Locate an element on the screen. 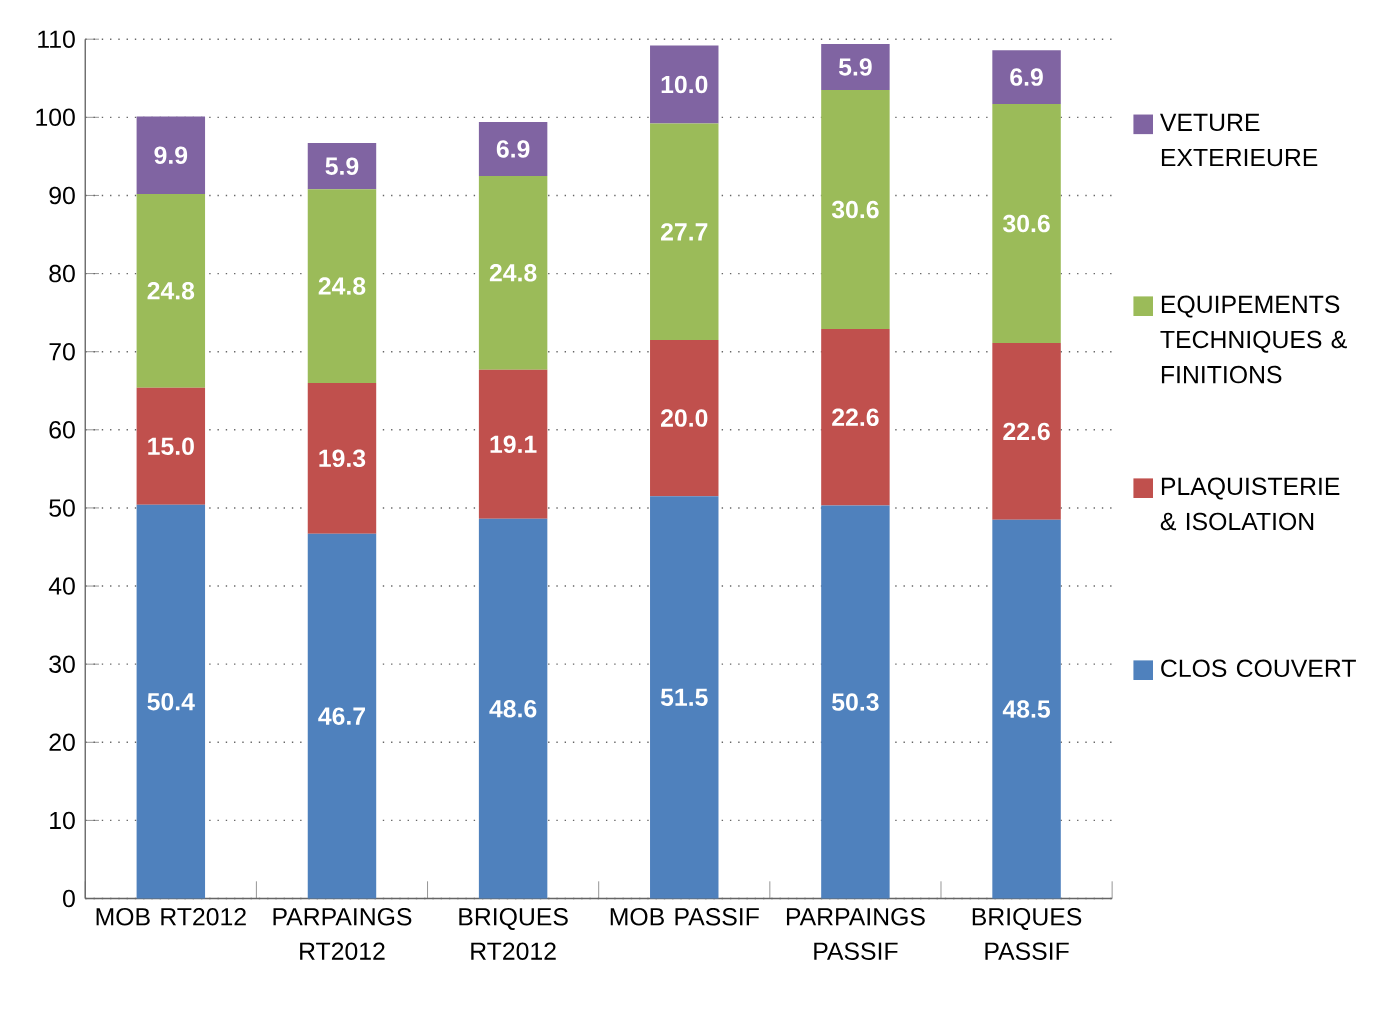 The width and height of the screenshot is (1378, 1017). data-label: 9.9 is located at coordinates (171, 155).